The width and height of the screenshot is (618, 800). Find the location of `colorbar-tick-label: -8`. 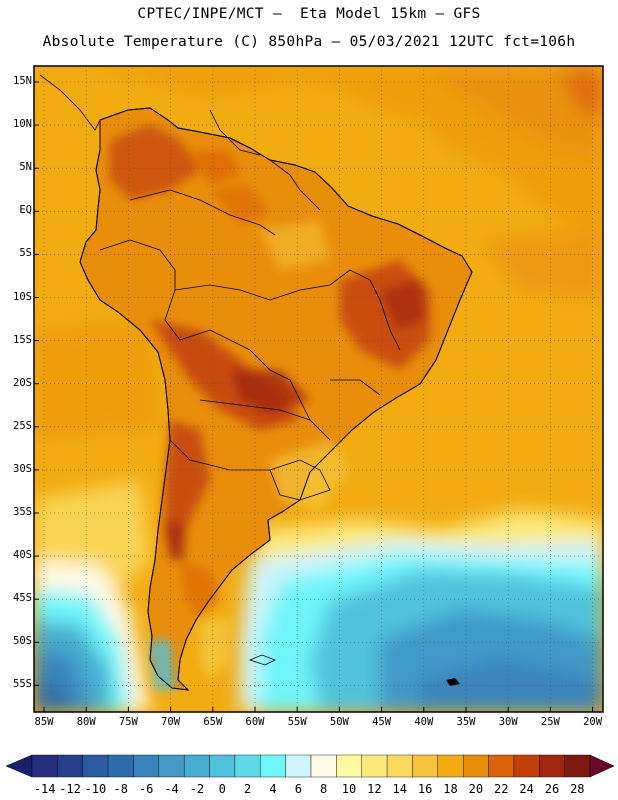

colorbar-tick-label: -8 is located at coordinates (120, 789).